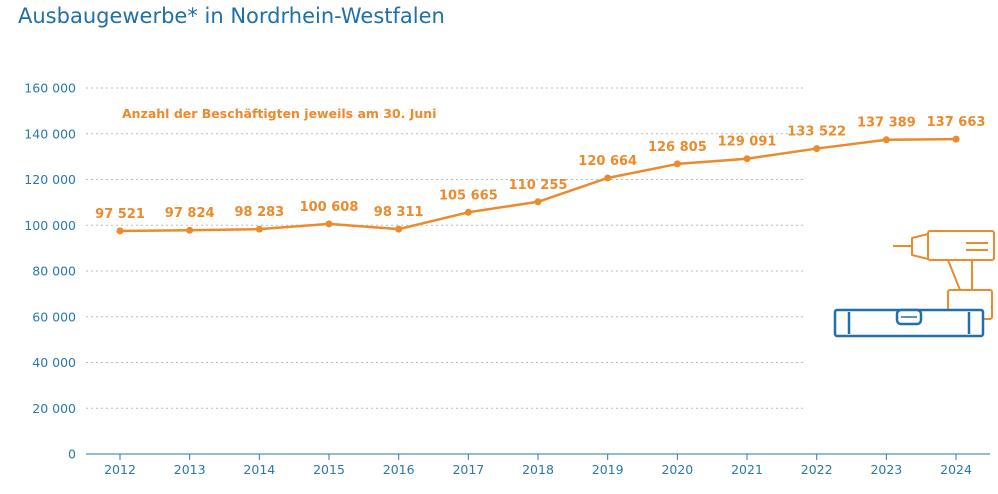  I want to click on data-label: 98 283, so click(259, 212).